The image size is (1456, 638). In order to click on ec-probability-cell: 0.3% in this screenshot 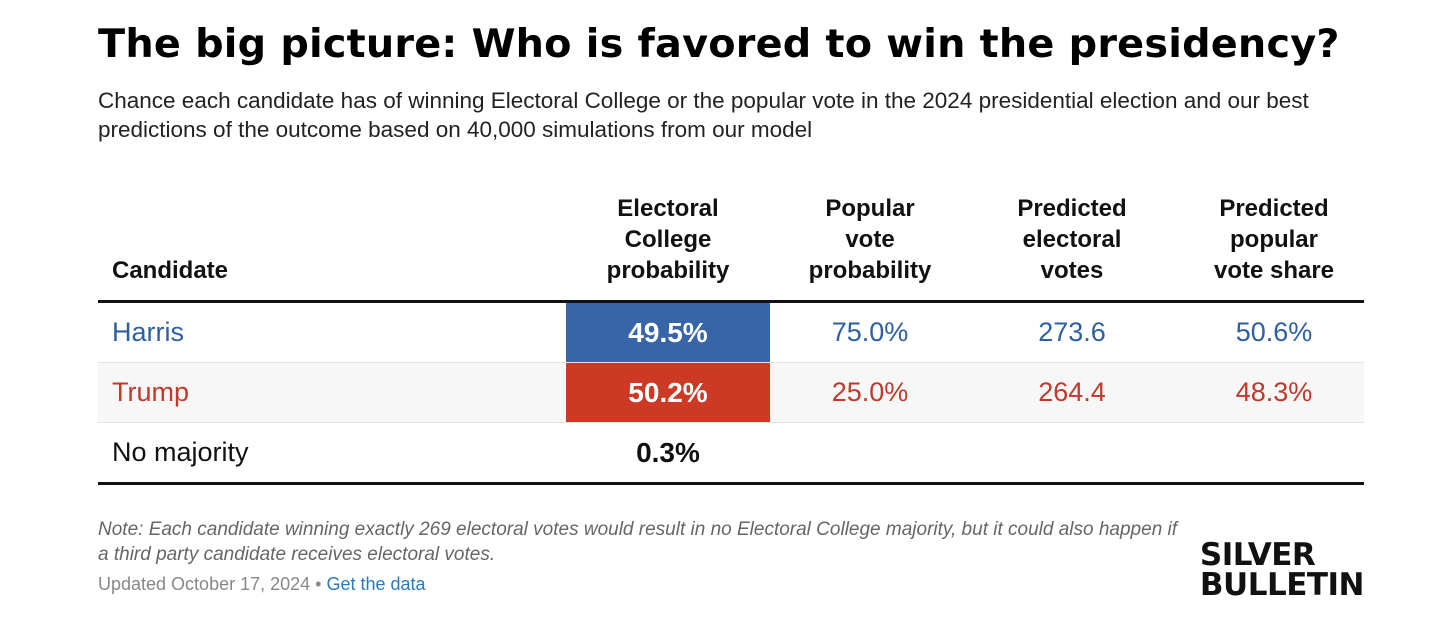, I will do `click(668, 452)`.